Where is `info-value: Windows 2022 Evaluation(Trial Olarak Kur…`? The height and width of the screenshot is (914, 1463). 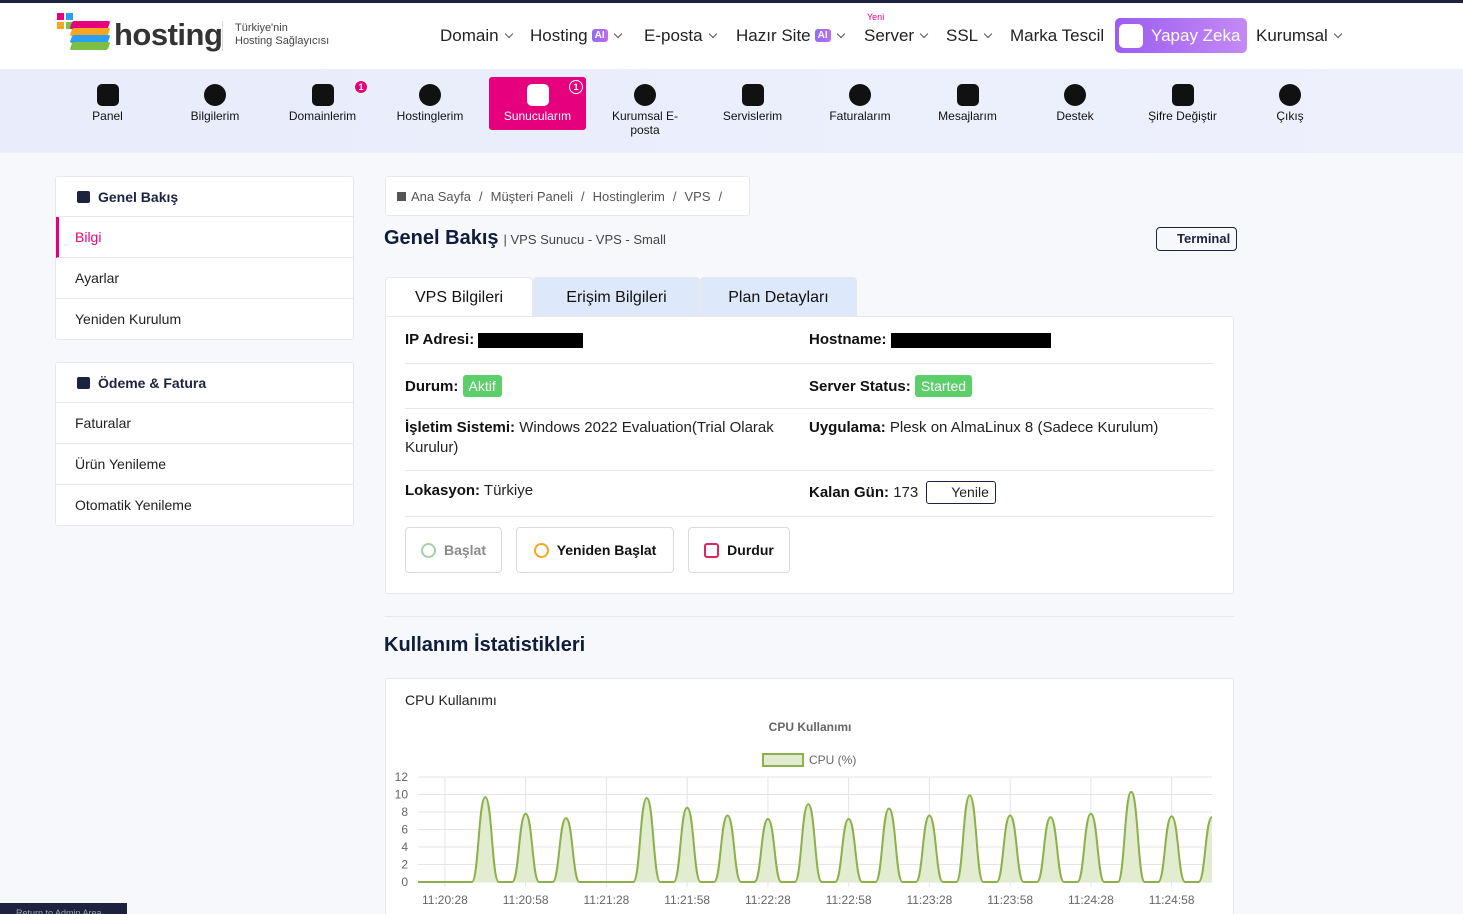 info-value: Windows 2022 Evaluation(Trial Olarak Kur… is located at coordinates (589, 437).